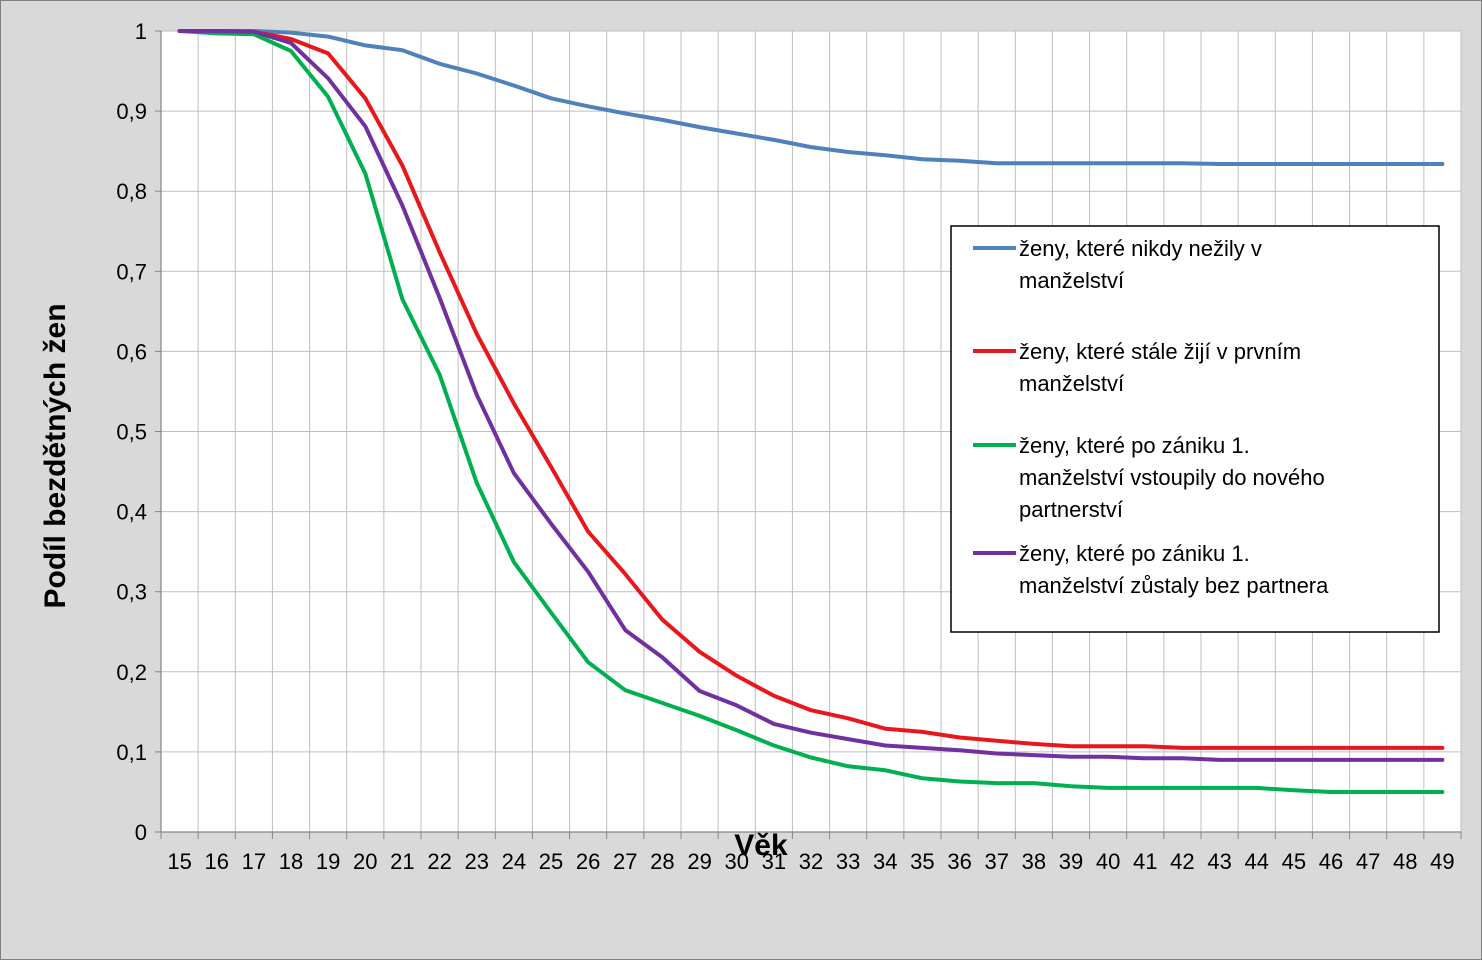 Image resolution: width=1482 pixels, height=960 pixels. Describe the element at coordinates (291, 861) in the screenshot. I see `x-tick-label: 18` at that location.